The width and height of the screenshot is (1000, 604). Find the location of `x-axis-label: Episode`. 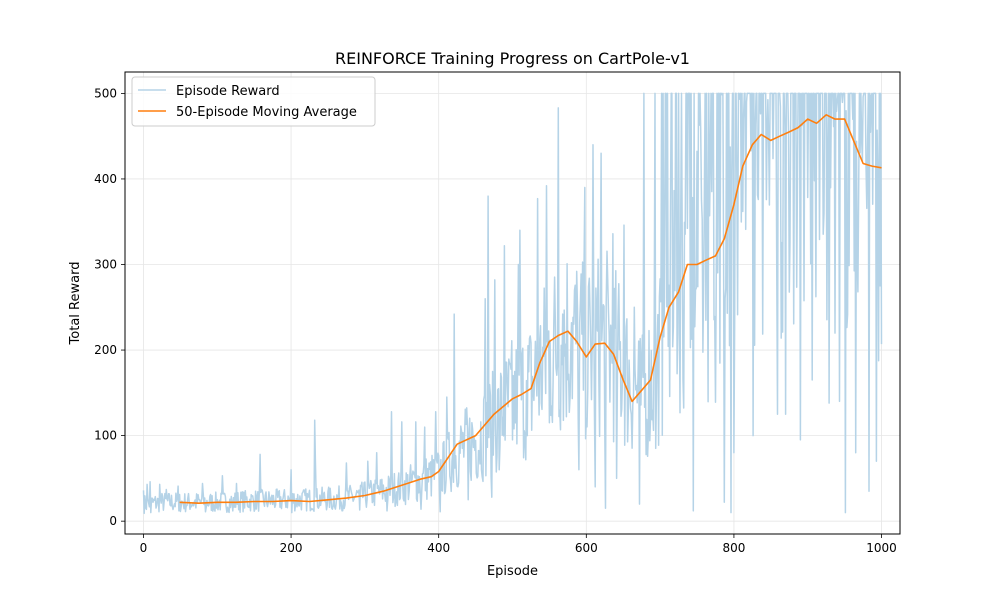

x-axis-label: Episode is located at coordinates (512, 571).